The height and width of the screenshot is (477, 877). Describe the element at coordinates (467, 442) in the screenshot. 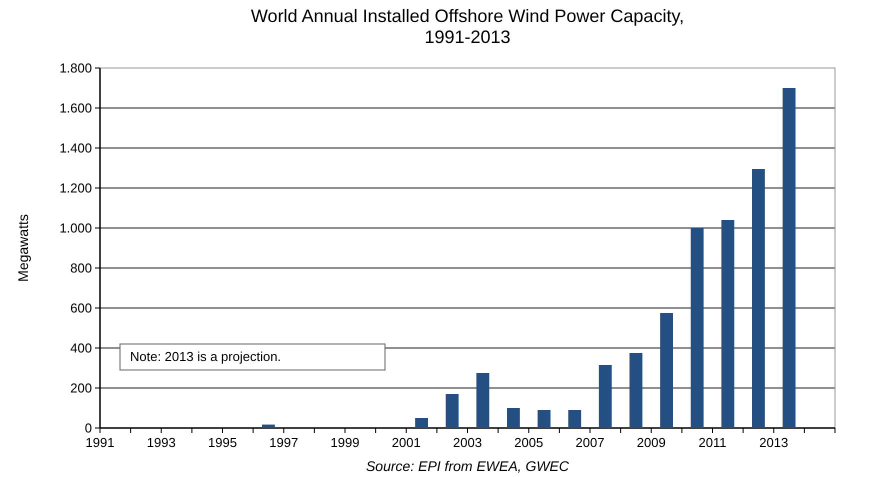

I see `x-tick-label: 2003` at that location.